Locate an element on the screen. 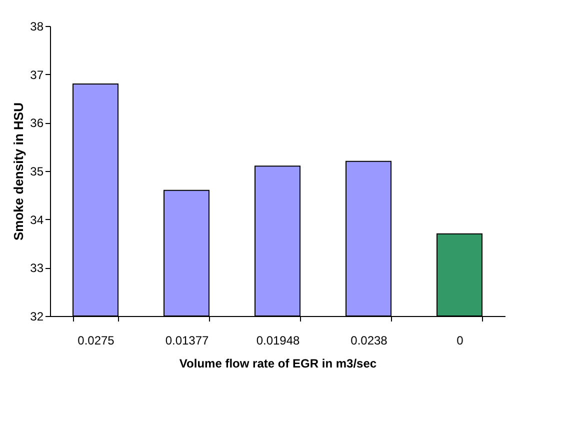  y-tick-label: 38 is located at coordinates (37, 27).